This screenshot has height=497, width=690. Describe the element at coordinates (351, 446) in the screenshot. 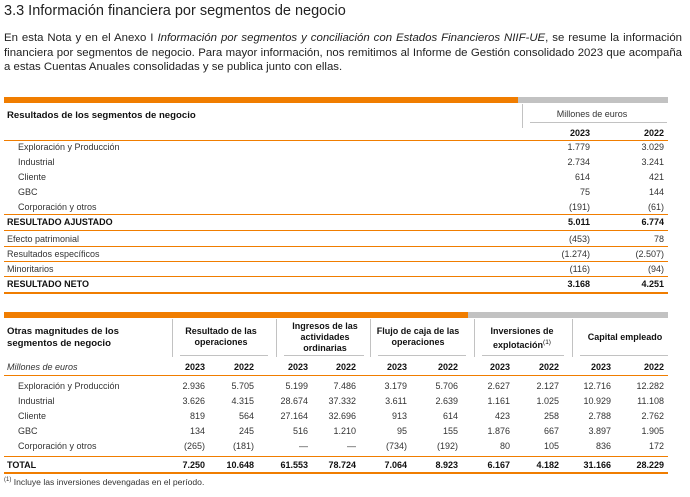

I see `table-cell: —` at that location.